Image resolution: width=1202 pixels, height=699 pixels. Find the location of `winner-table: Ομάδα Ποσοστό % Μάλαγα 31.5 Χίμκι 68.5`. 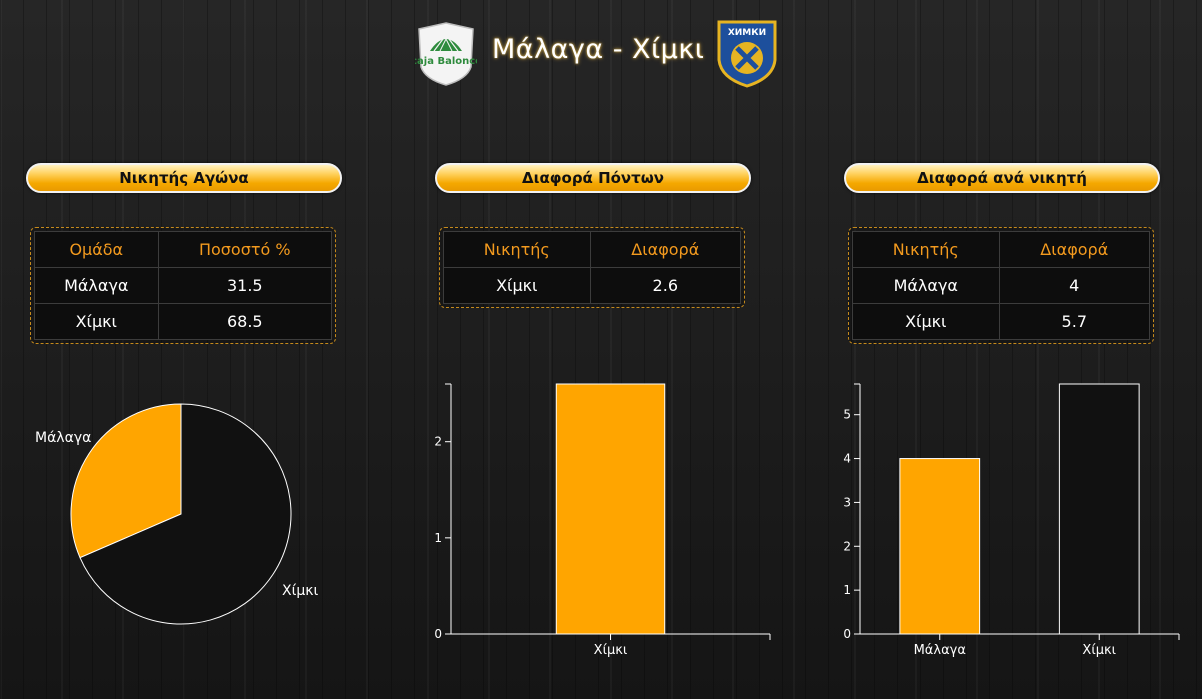

winner-table: Ομάδα Ποσοστό % Μάλαγα 31.5 Χίμκι 68.5 is located at coordinates (183, 285).